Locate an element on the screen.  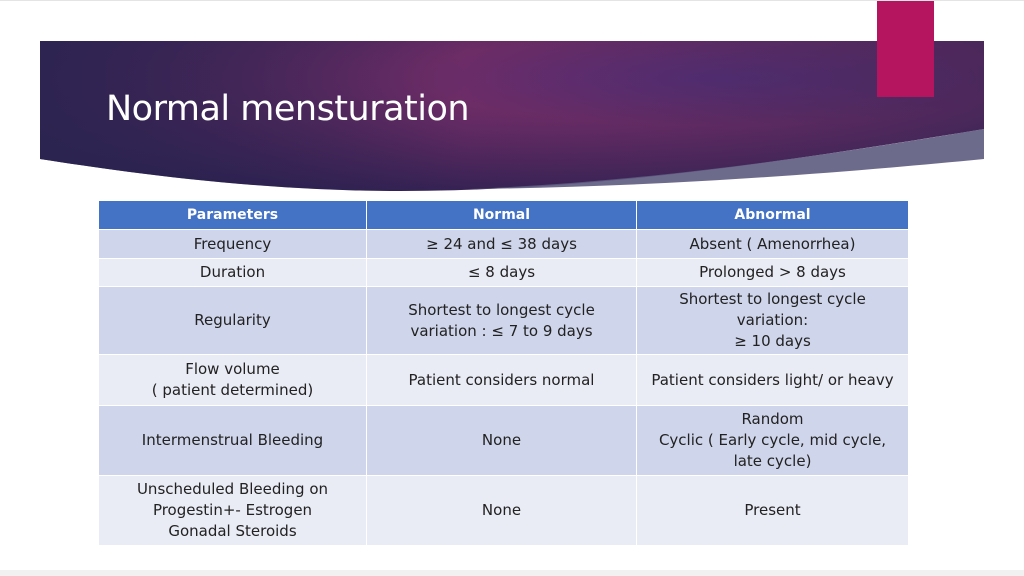
abnormal-cell: Present is located at coordinates (772, 510).